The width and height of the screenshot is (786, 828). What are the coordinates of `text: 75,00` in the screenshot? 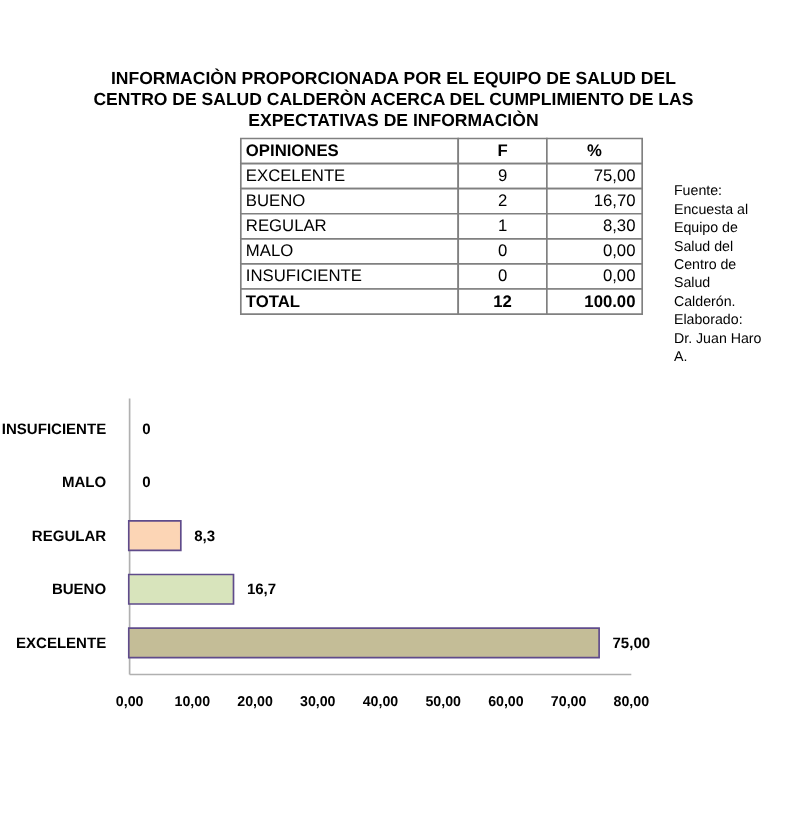 It's located at (615, 175).